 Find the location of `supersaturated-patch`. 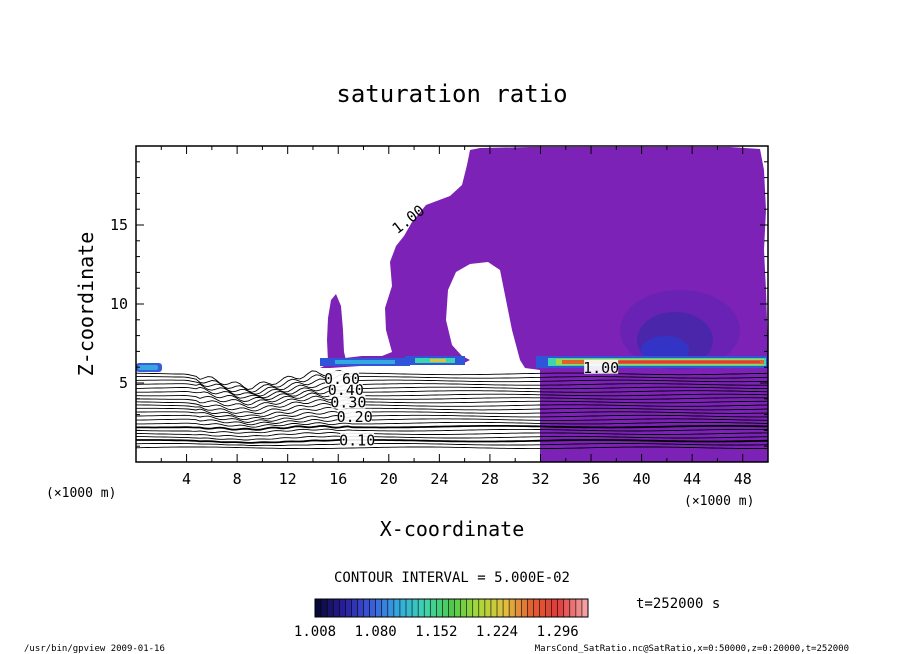

supersaturated-patch is located at coordinates (548, 343).